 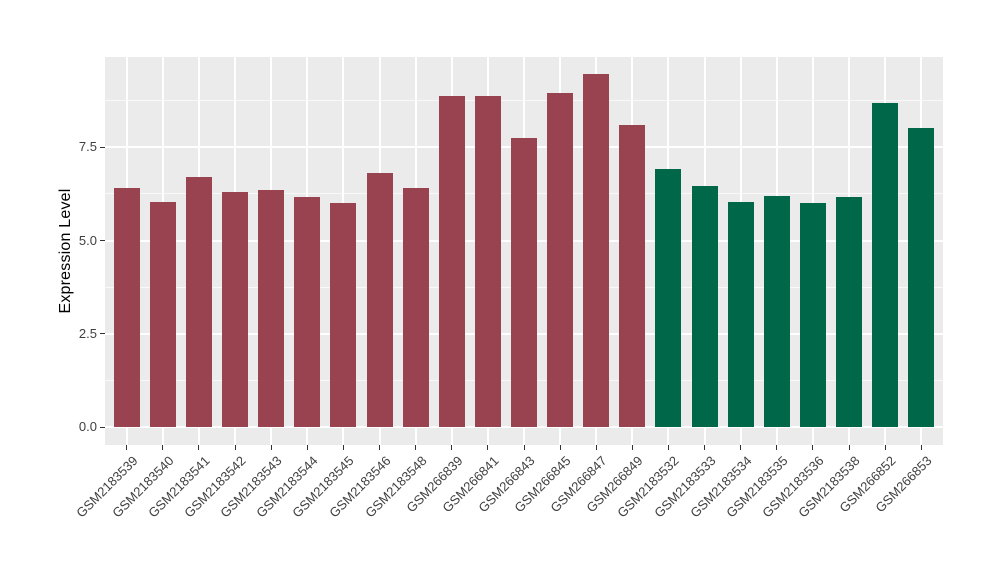 What do you see at coordinates (704, 306) in the screenshot?
I see `bar-GSM2183533` at bounding box center [704, 306].